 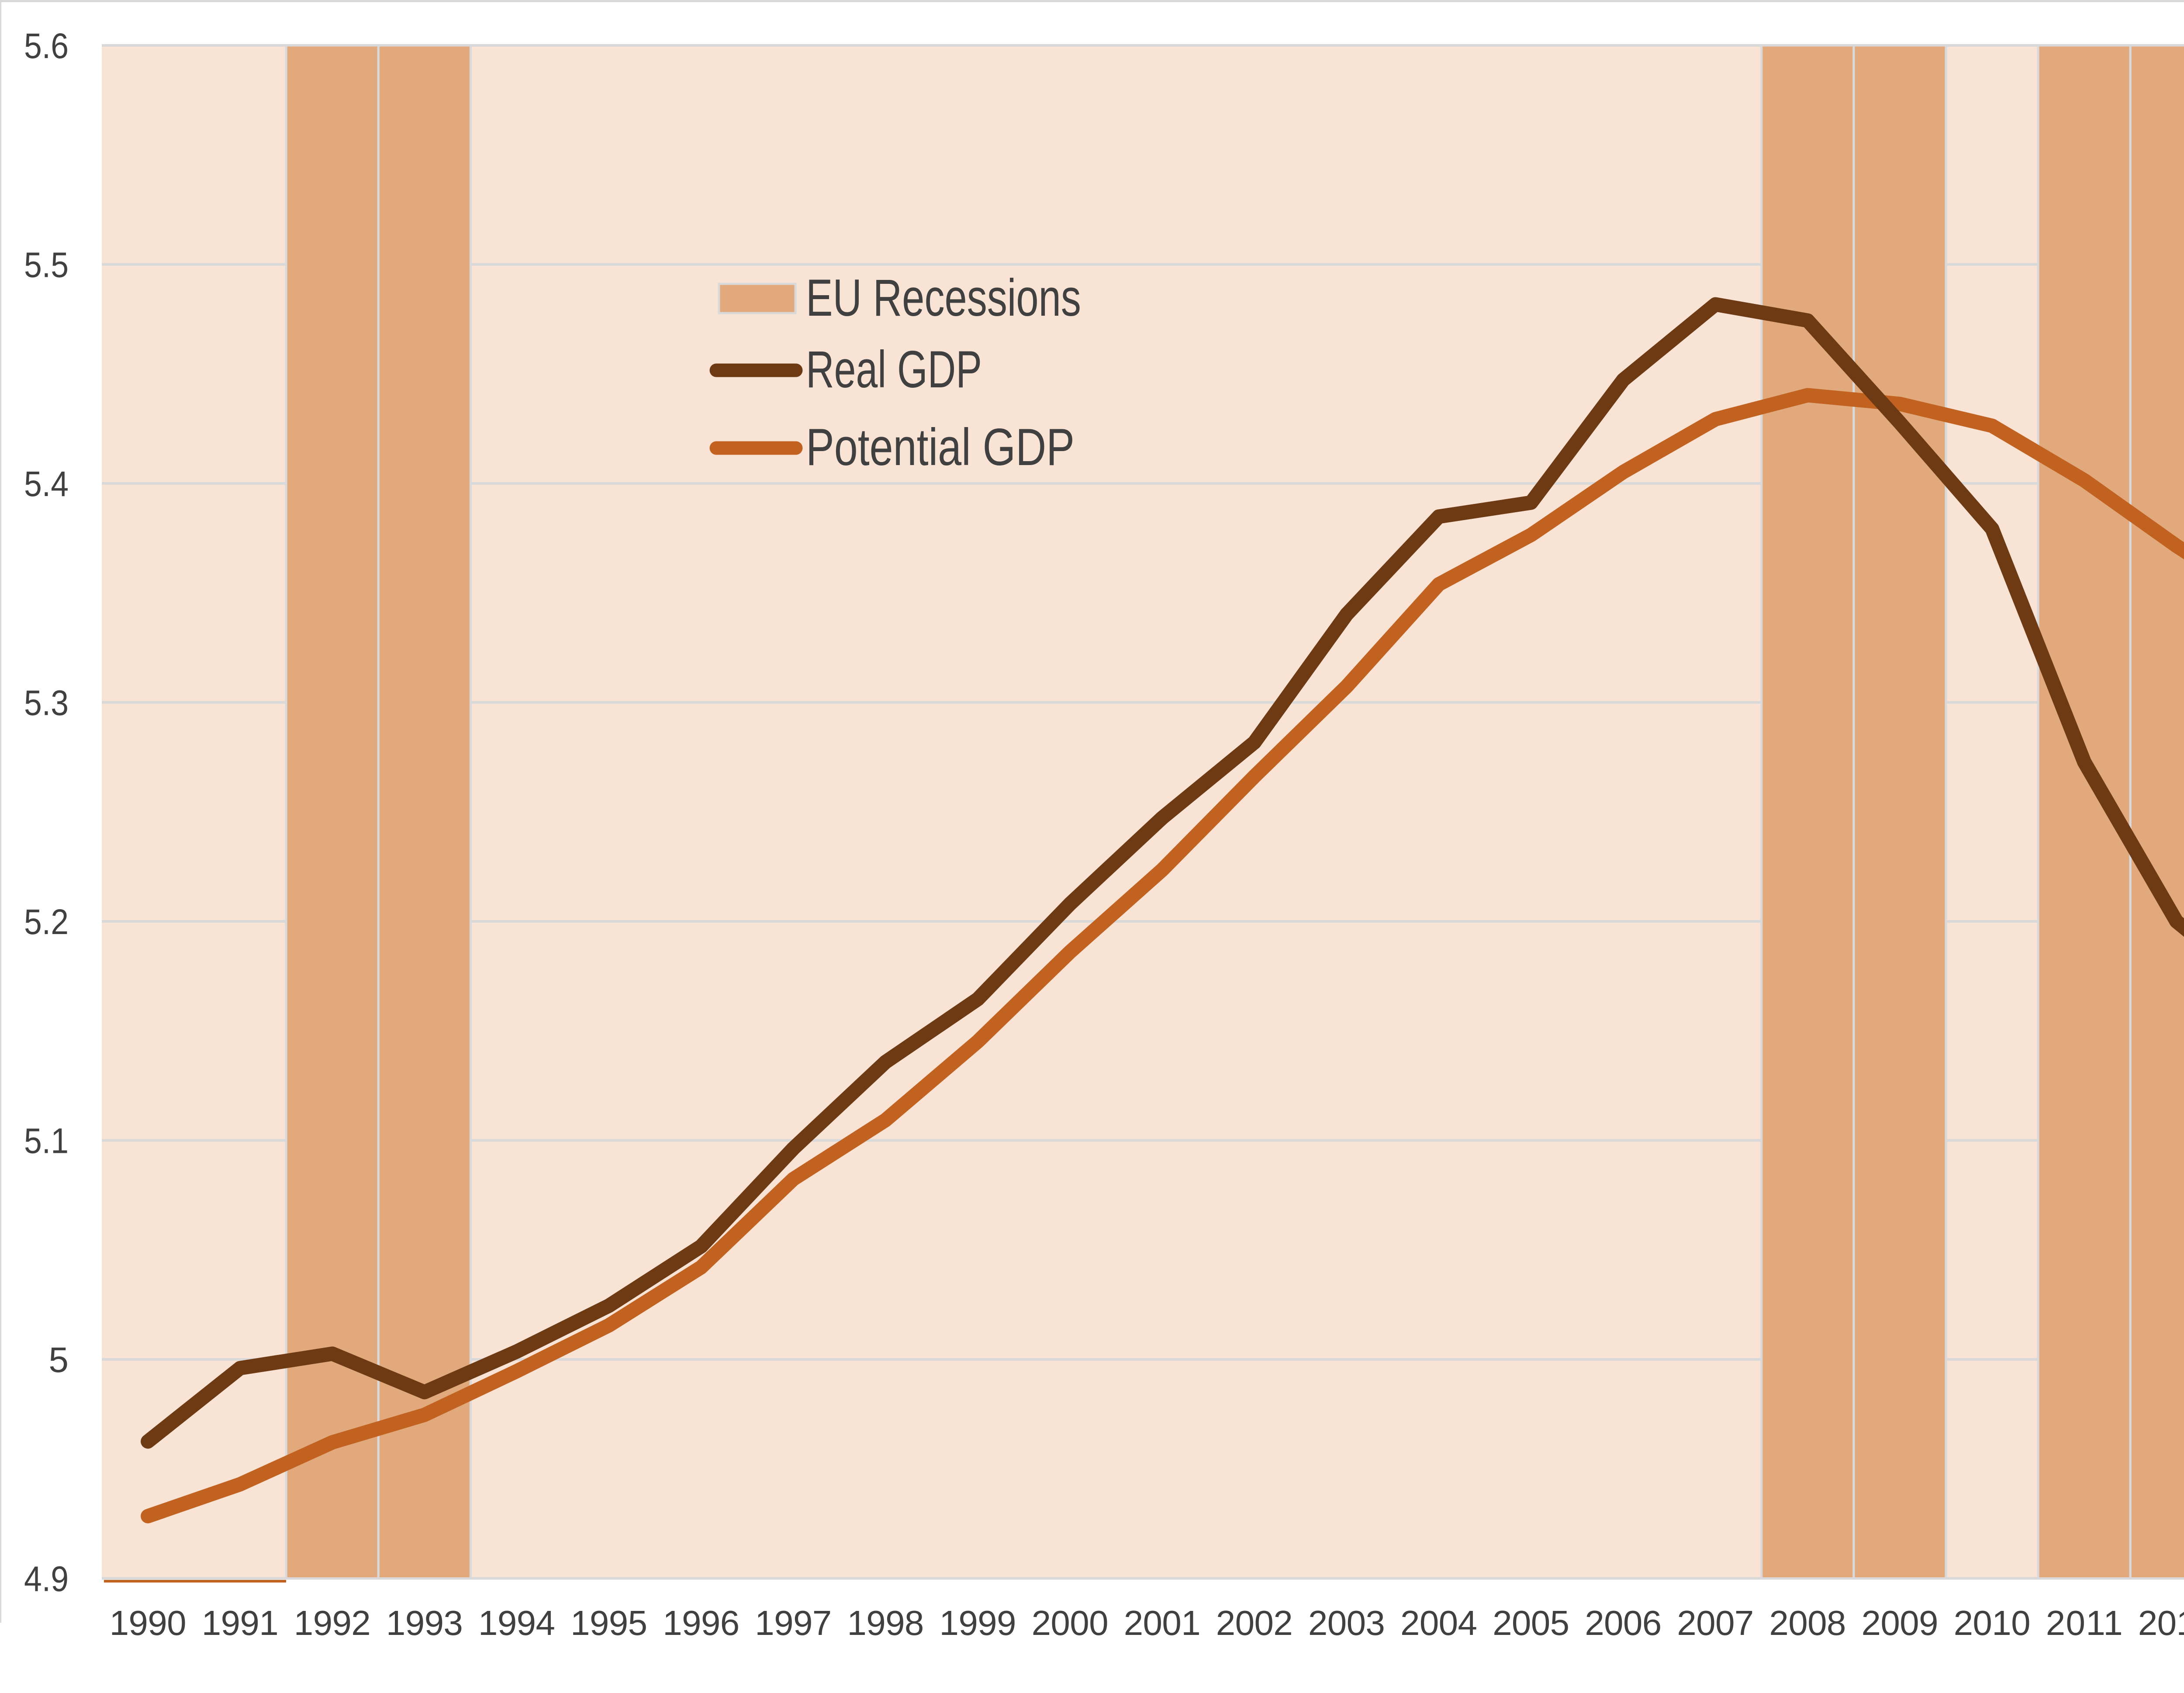 I want to click on svg-text: 5.4, so click(x=46, y=484).